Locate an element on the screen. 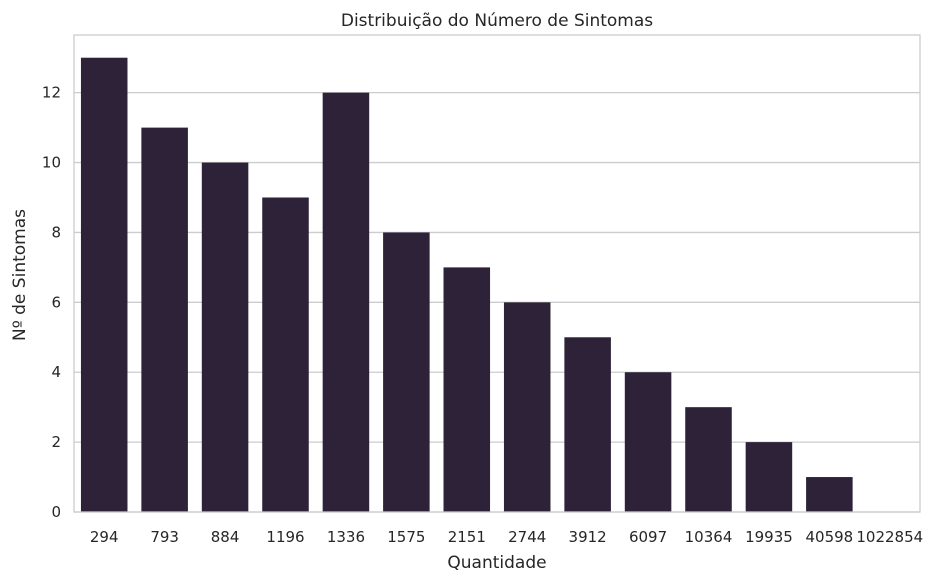 Image resolution: width=938 pixels, height=583 pixels. x-tick-label-10364: 10364 is located at coordinates (709, 537).